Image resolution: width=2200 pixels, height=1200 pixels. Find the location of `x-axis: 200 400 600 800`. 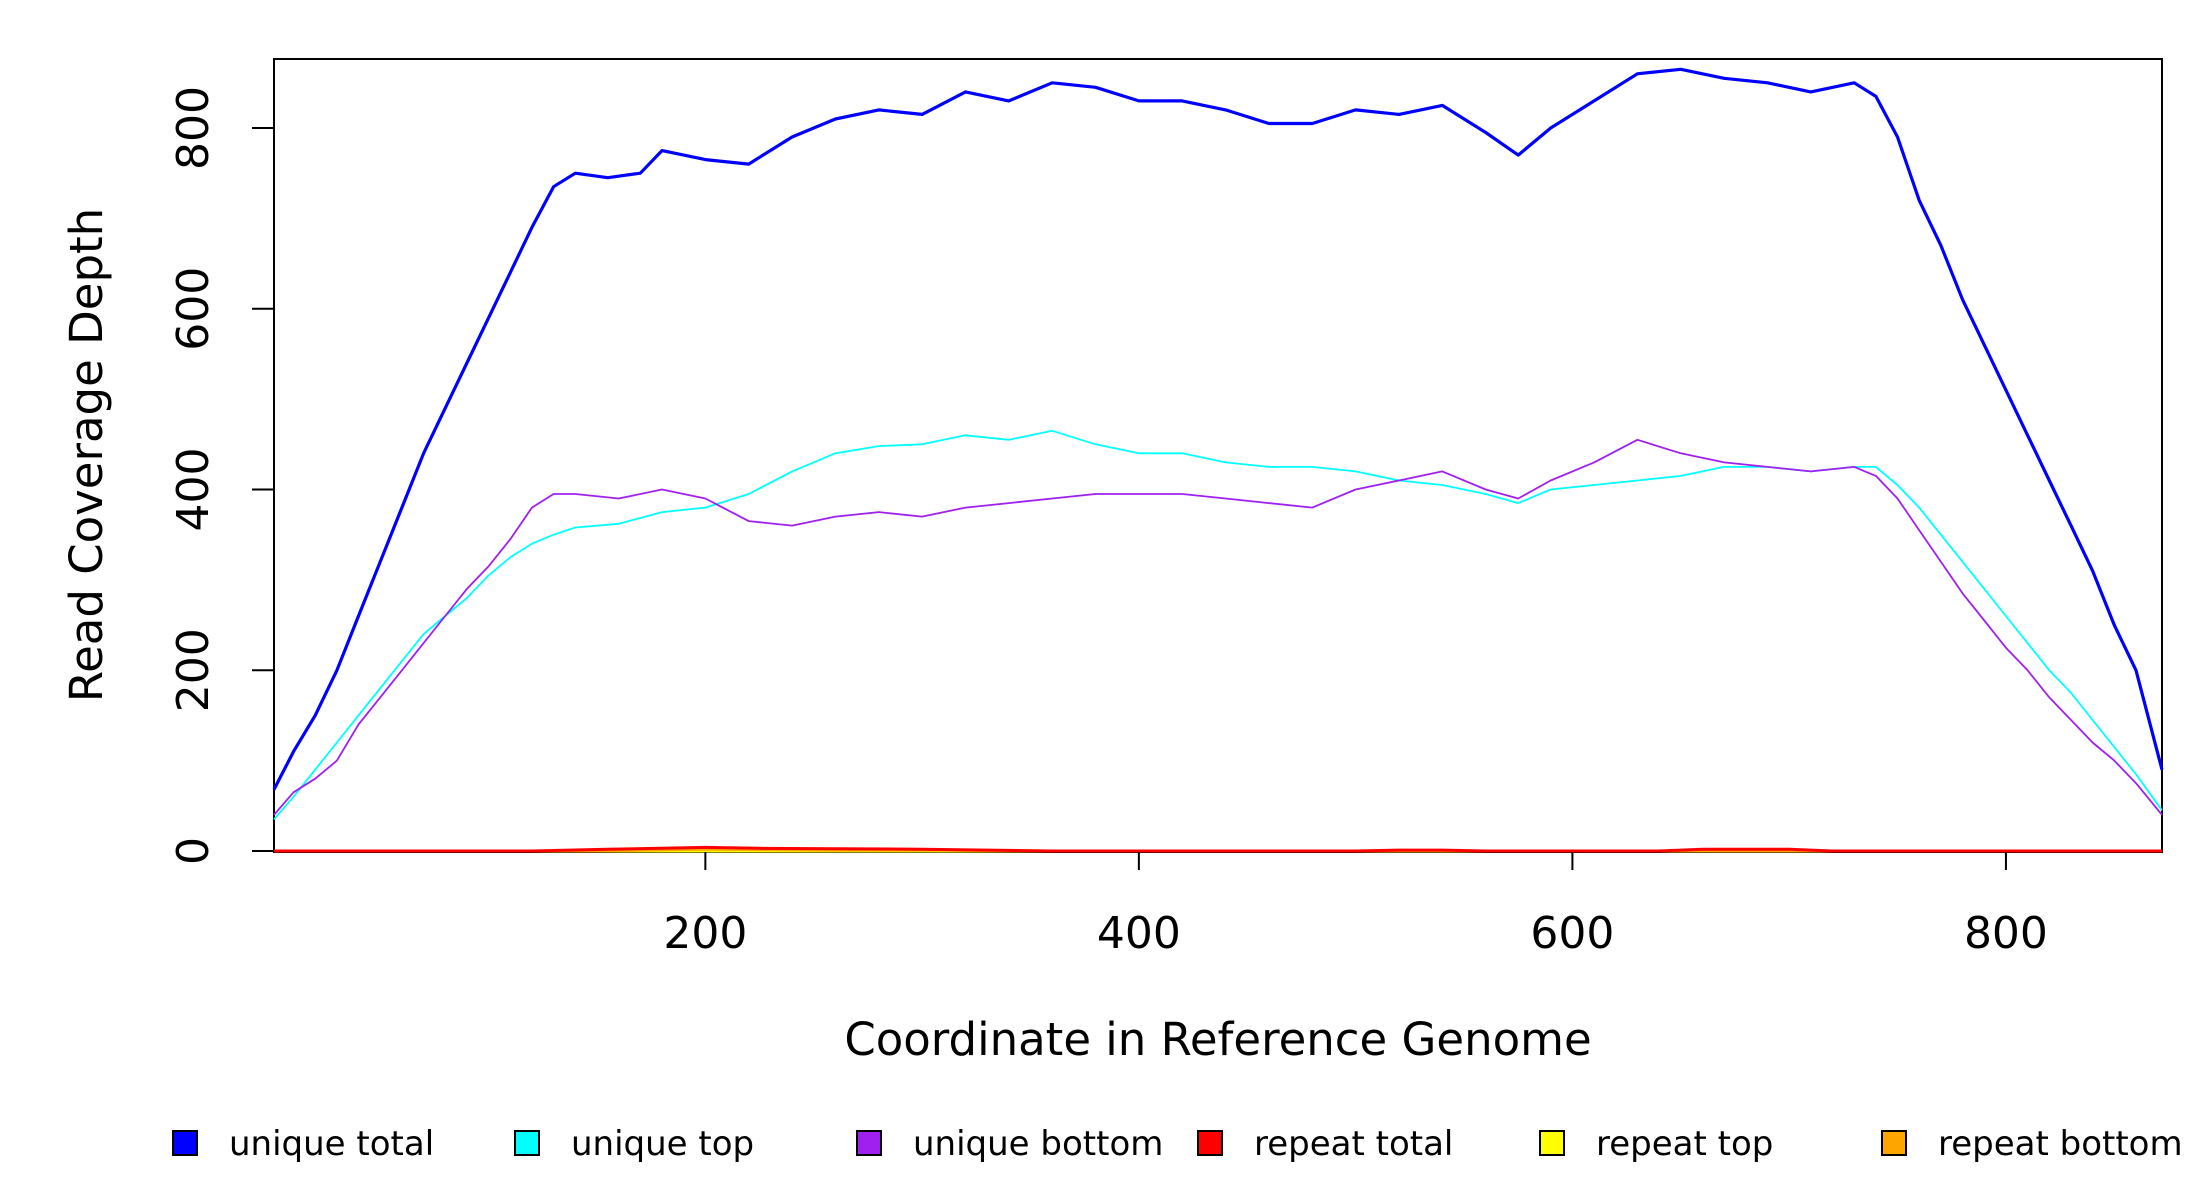

x-axis: 200 400 600 800 is located at coordinates (1355, 905).